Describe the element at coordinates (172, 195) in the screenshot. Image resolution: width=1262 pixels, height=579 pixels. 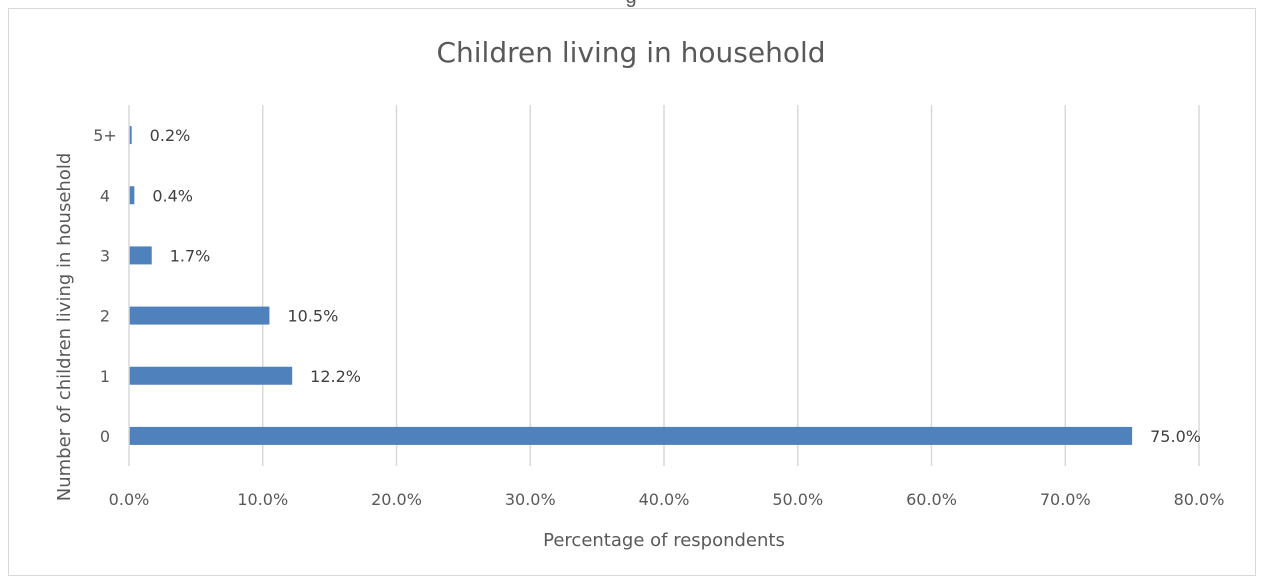
I see `bar-data-label: 0.4%` at that location.